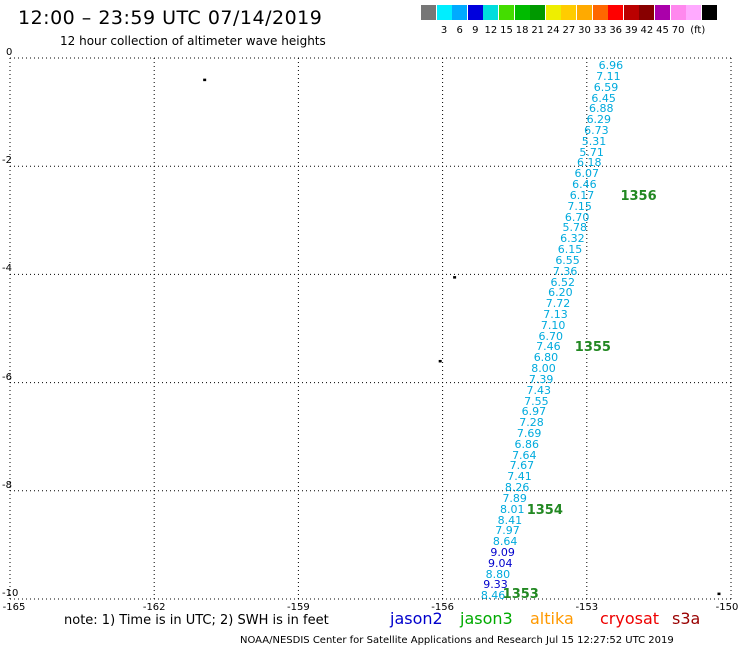 The height and width of the screenshot is (650, 740). Describe the element at coordinates (546, 358) in the screenshot. I see `wave-height-value: 6.80` at that location.